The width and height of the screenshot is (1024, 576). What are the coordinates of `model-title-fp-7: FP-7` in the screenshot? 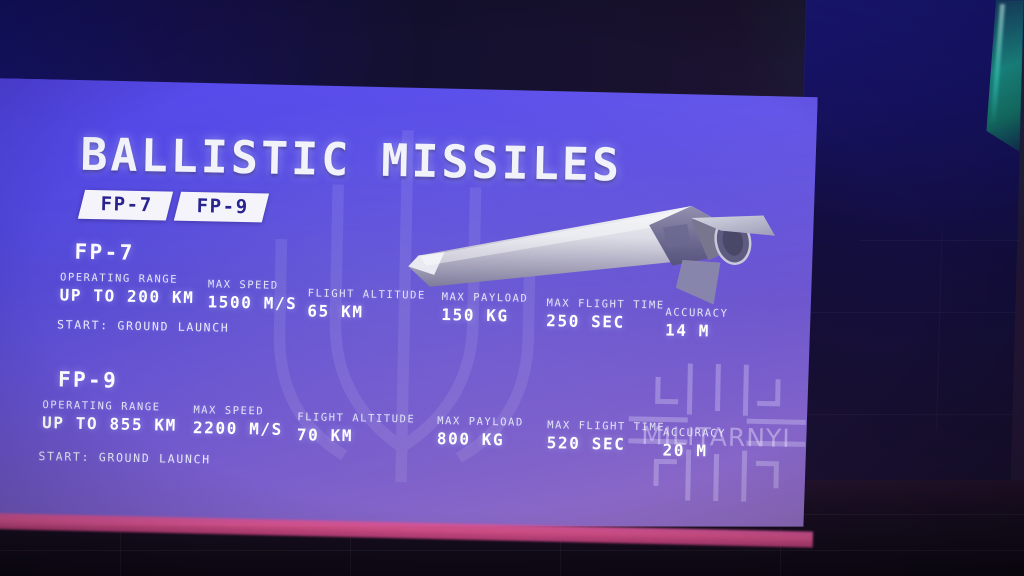 It's located at (104, 252).